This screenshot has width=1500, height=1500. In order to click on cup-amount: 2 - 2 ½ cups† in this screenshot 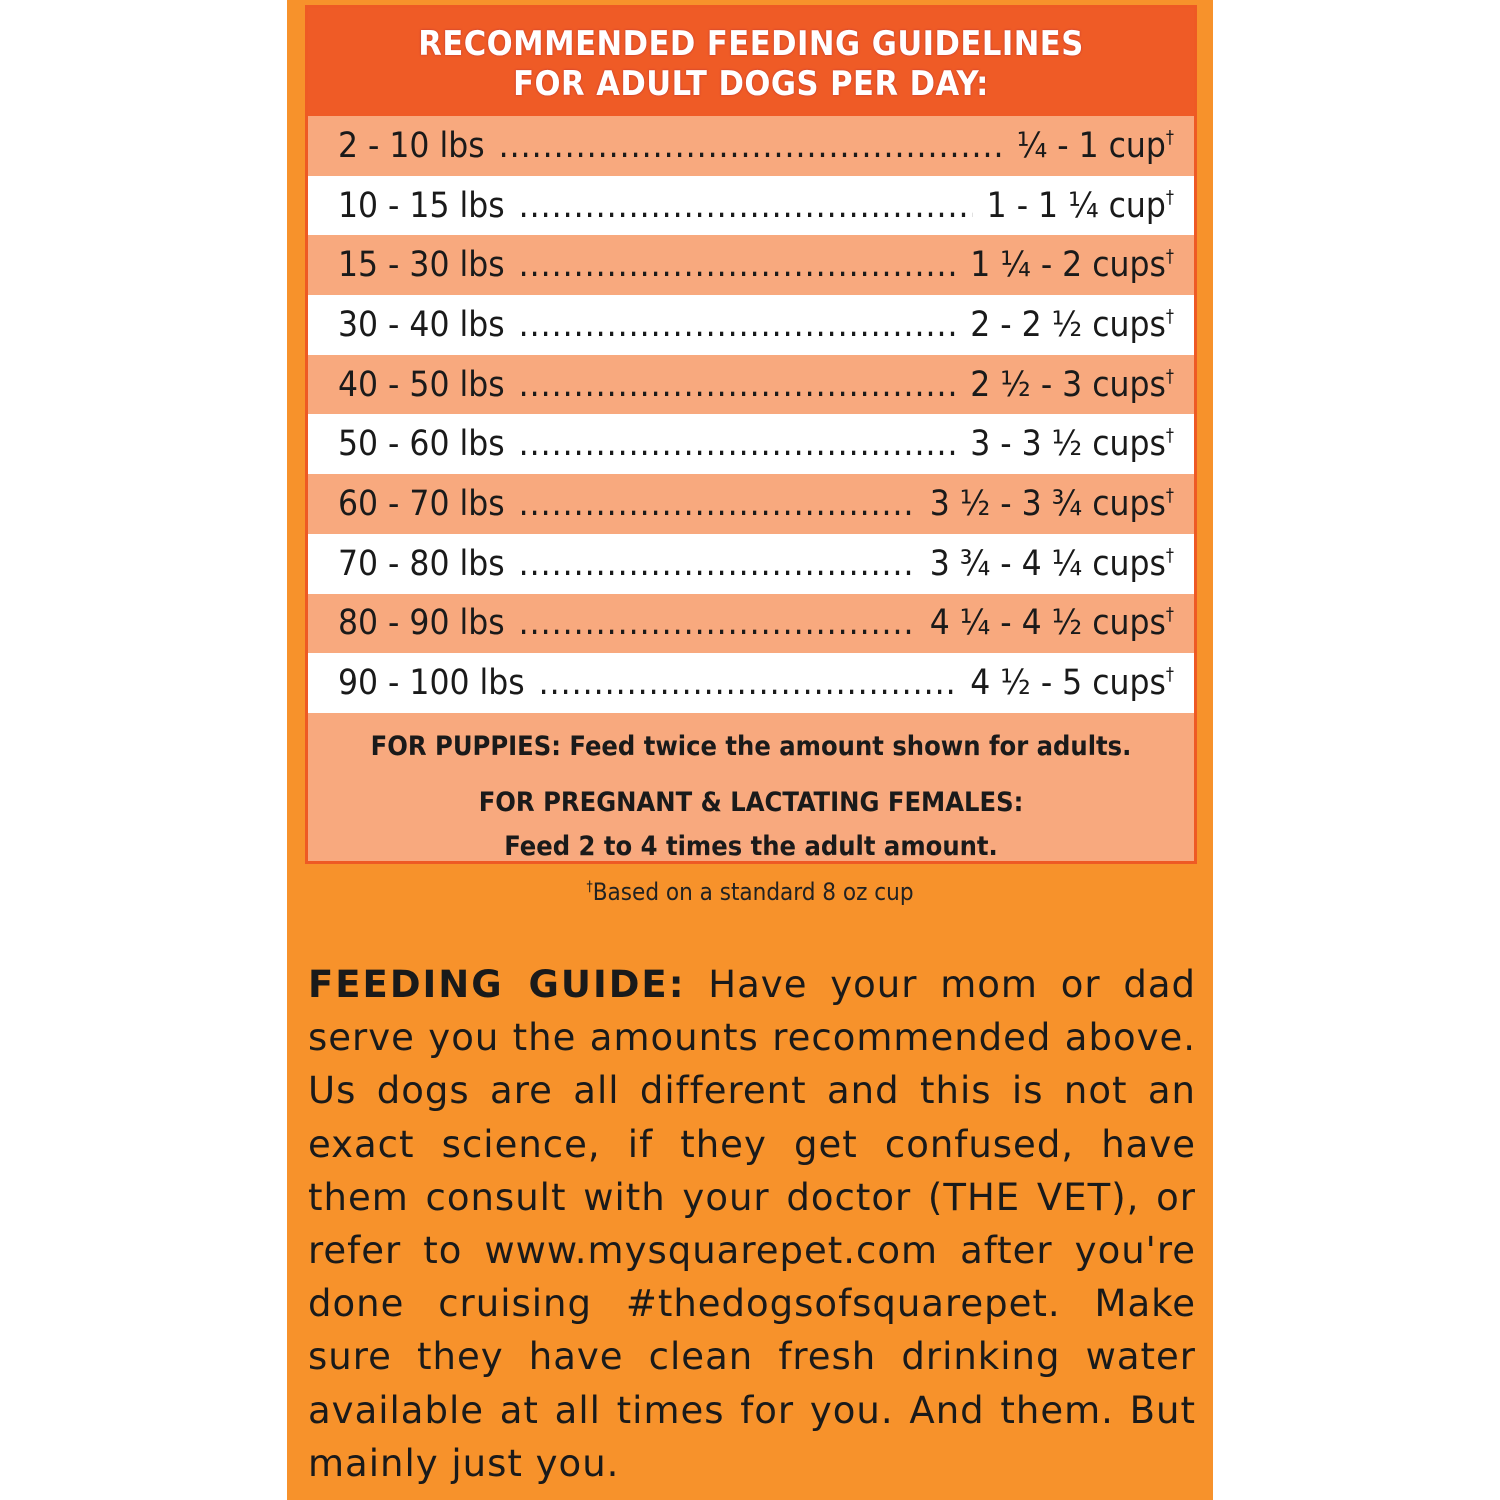, I will do `click(1072, 325)`.